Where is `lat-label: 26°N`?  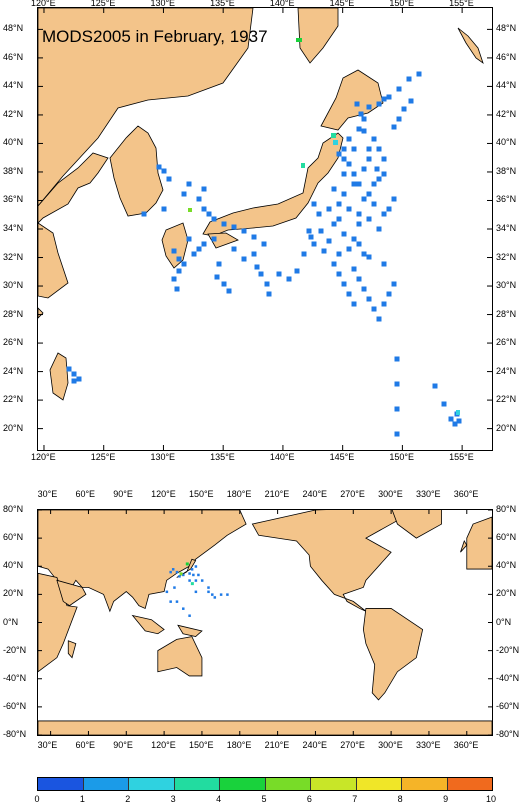 lat-label: 26°N is located at coordinates (506, 342).